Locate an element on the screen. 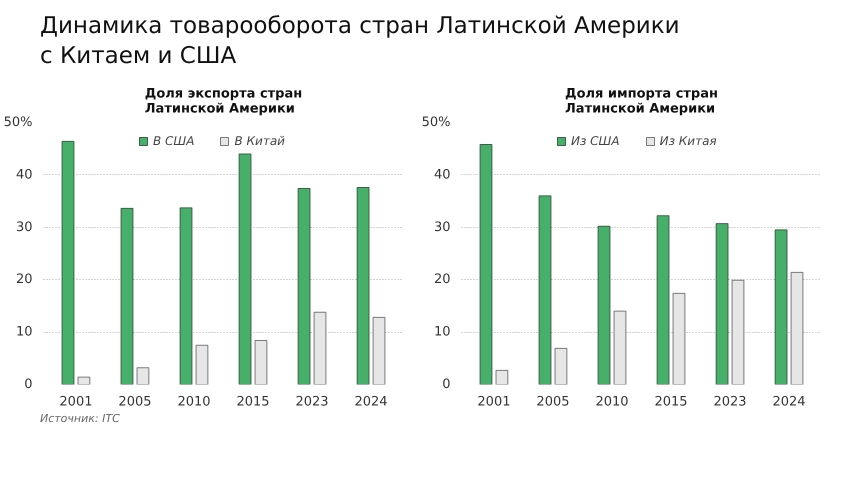 Image resolution: width=860 pixels, height=484 pixels. chart-subtitle: Доля импорта стран Латинской Америки is located at coordinates (641, 101).